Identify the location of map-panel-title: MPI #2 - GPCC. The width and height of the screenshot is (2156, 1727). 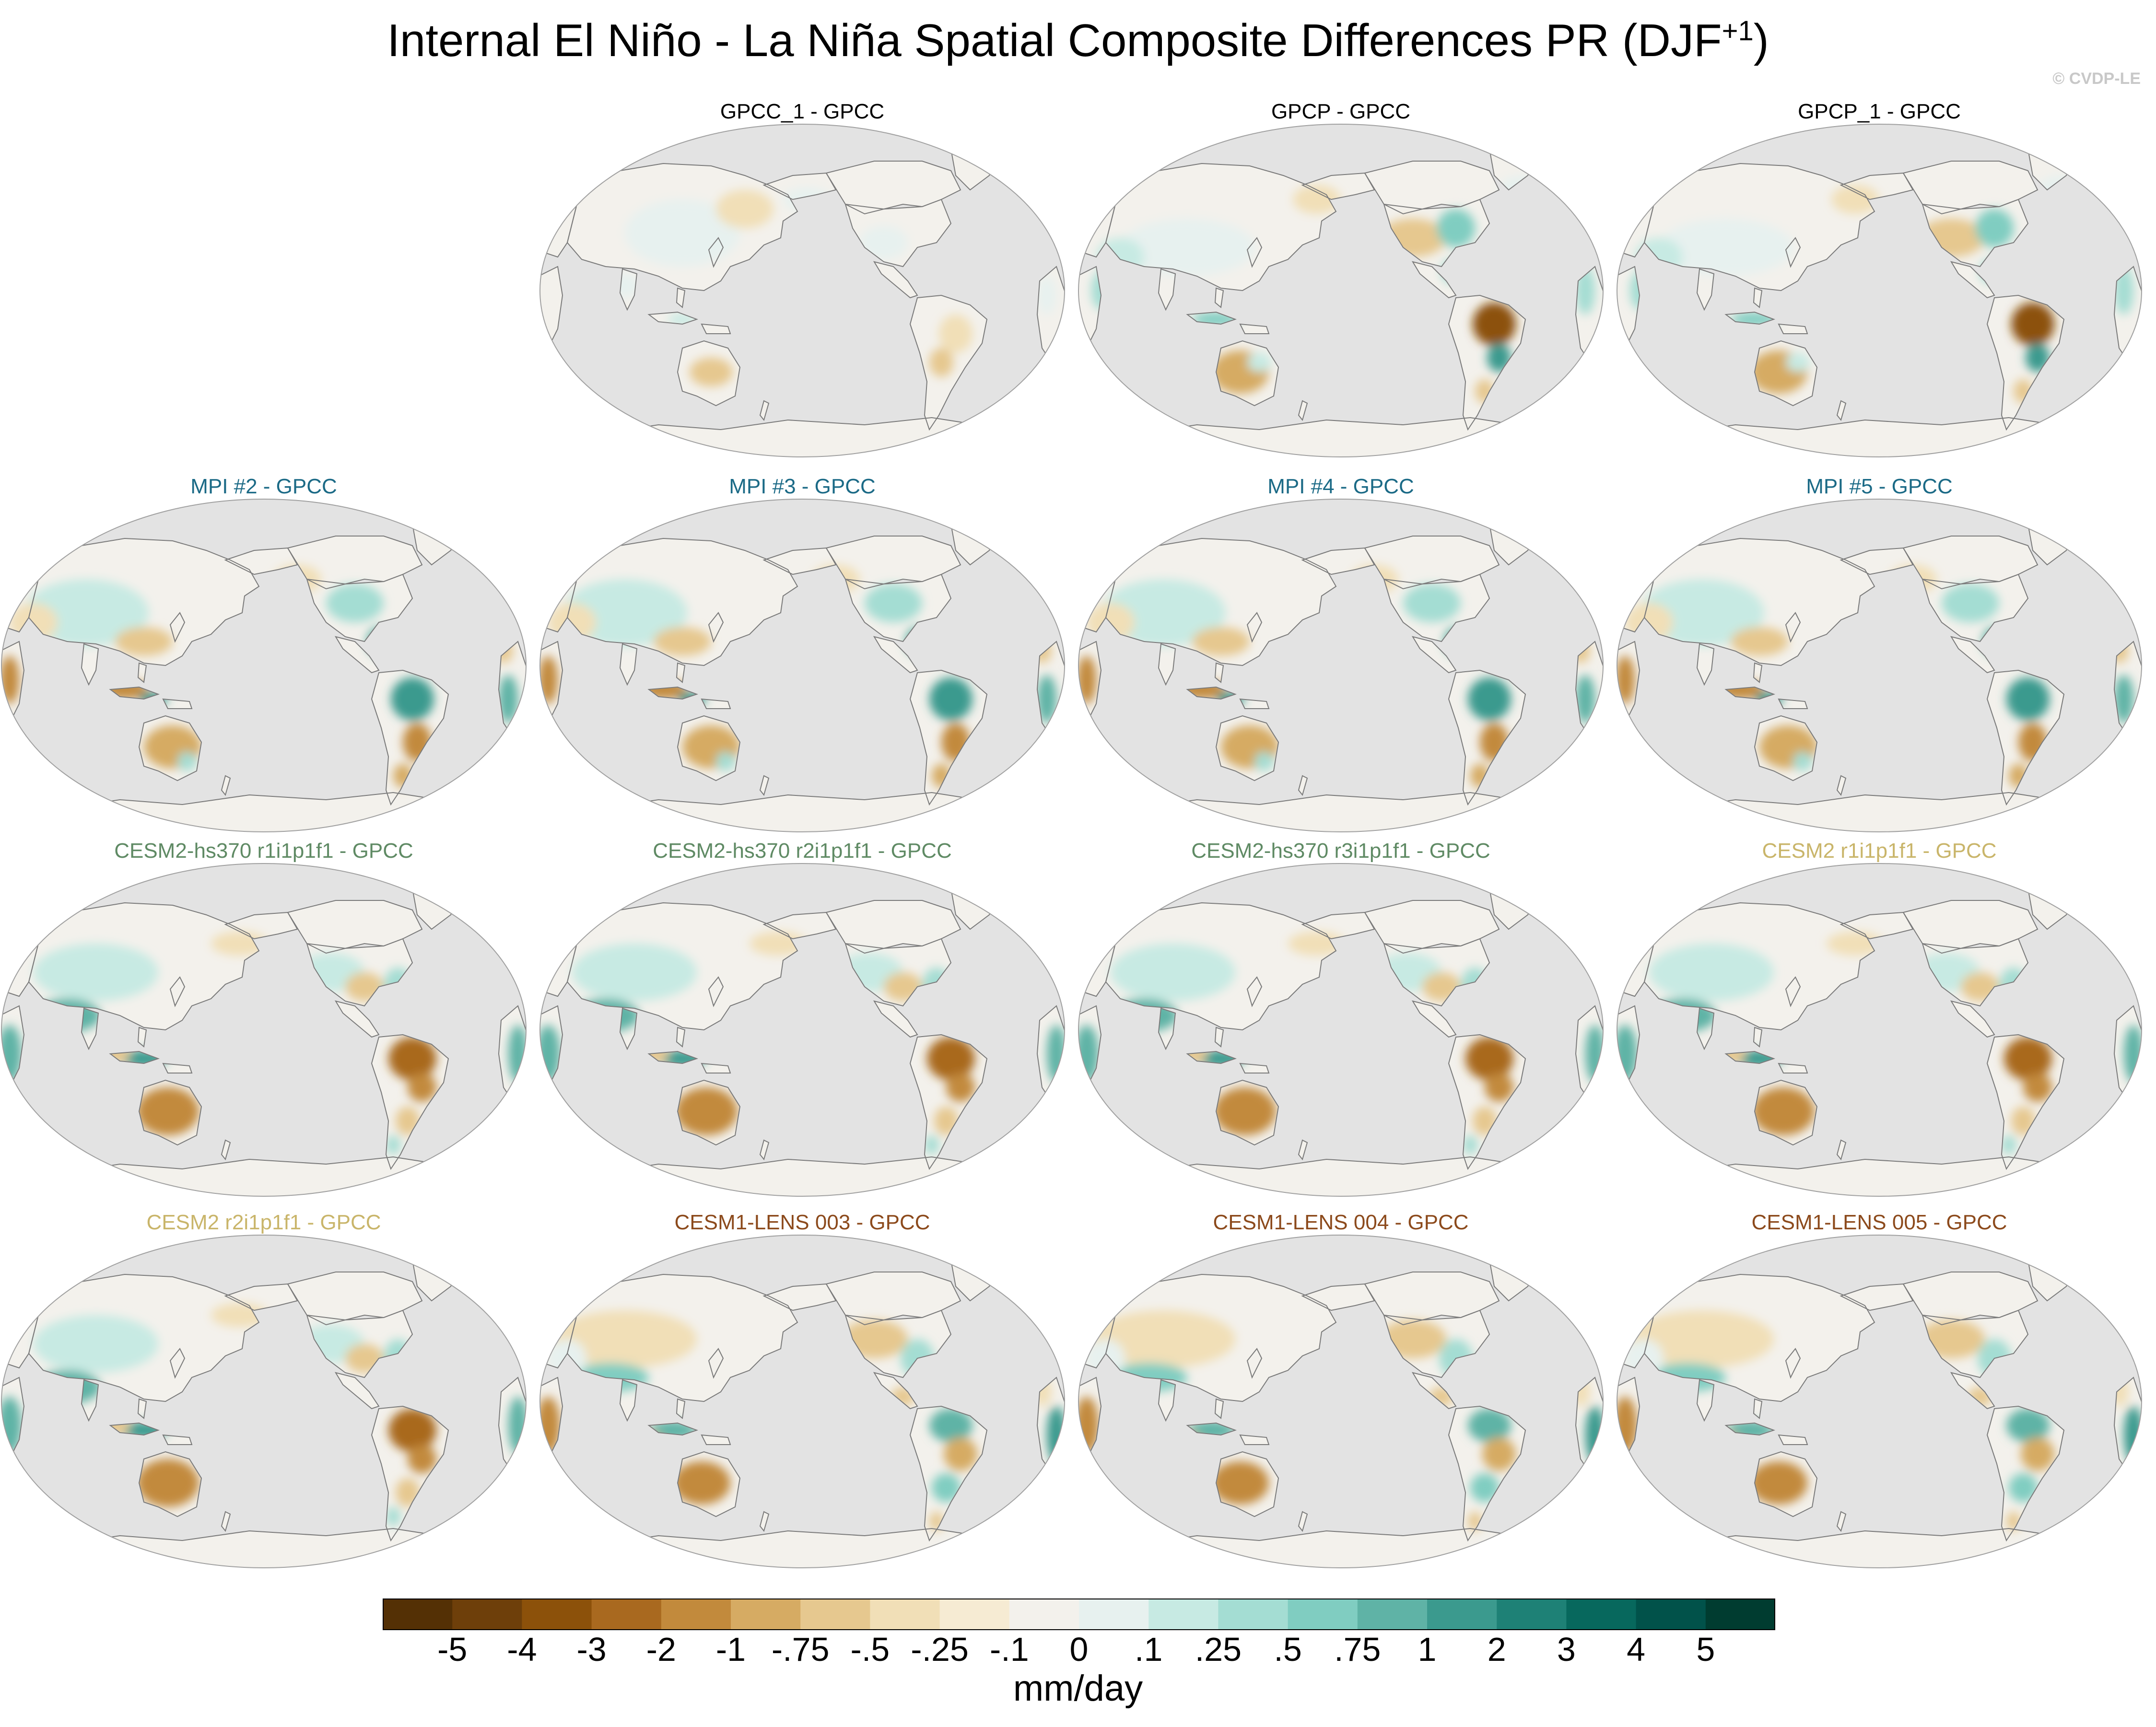
(263, 487).